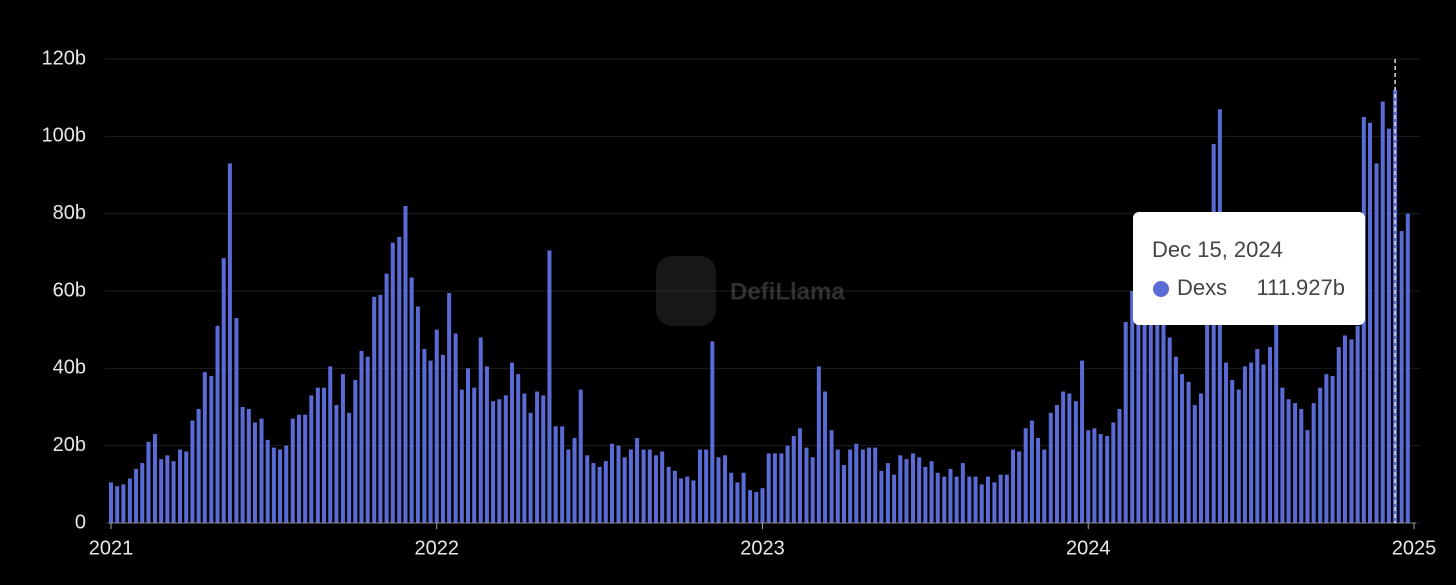  What do you see at coordinates (1414, 548) in the screenshot?
I see `x-tick-label: 2025` at bounding box center [1414, 548].